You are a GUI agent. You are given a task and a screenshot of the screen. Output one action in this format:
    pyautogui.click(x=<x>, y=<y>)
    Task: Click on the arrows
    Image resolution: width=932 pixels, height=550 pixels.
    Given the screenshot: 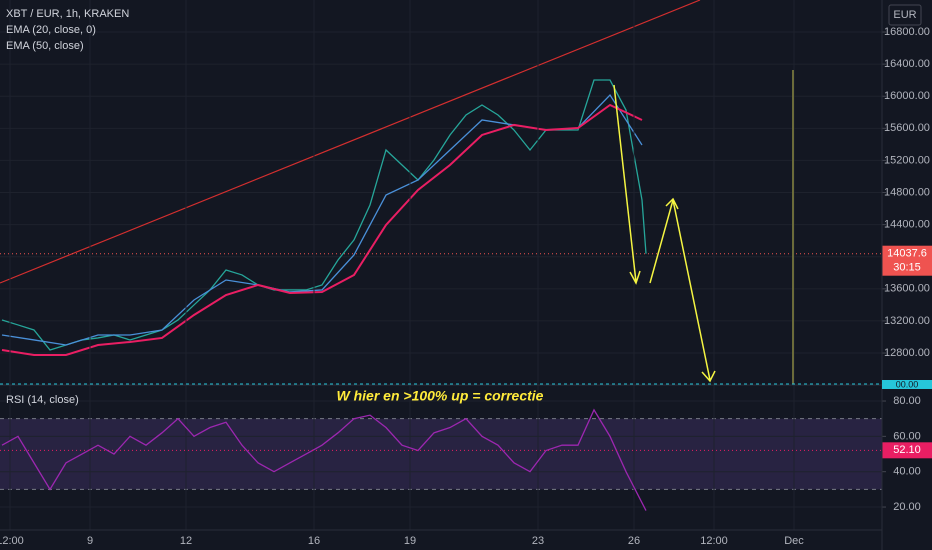 What is the action you would take?
    pyautogui.click(x=664, y=233)
    